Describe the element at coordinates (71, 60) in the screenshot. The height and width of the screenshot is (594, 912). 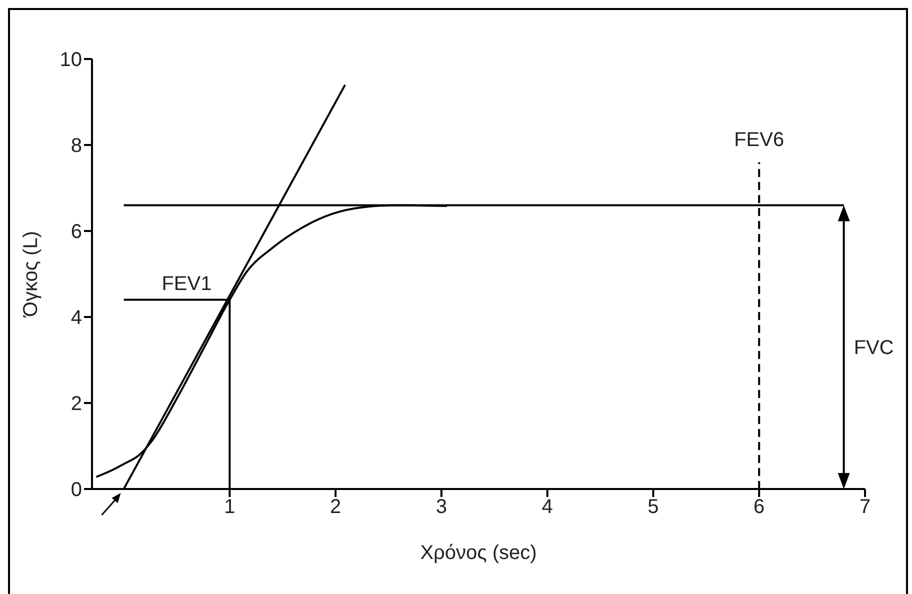
I see `y-tick-label: 10` at that location.